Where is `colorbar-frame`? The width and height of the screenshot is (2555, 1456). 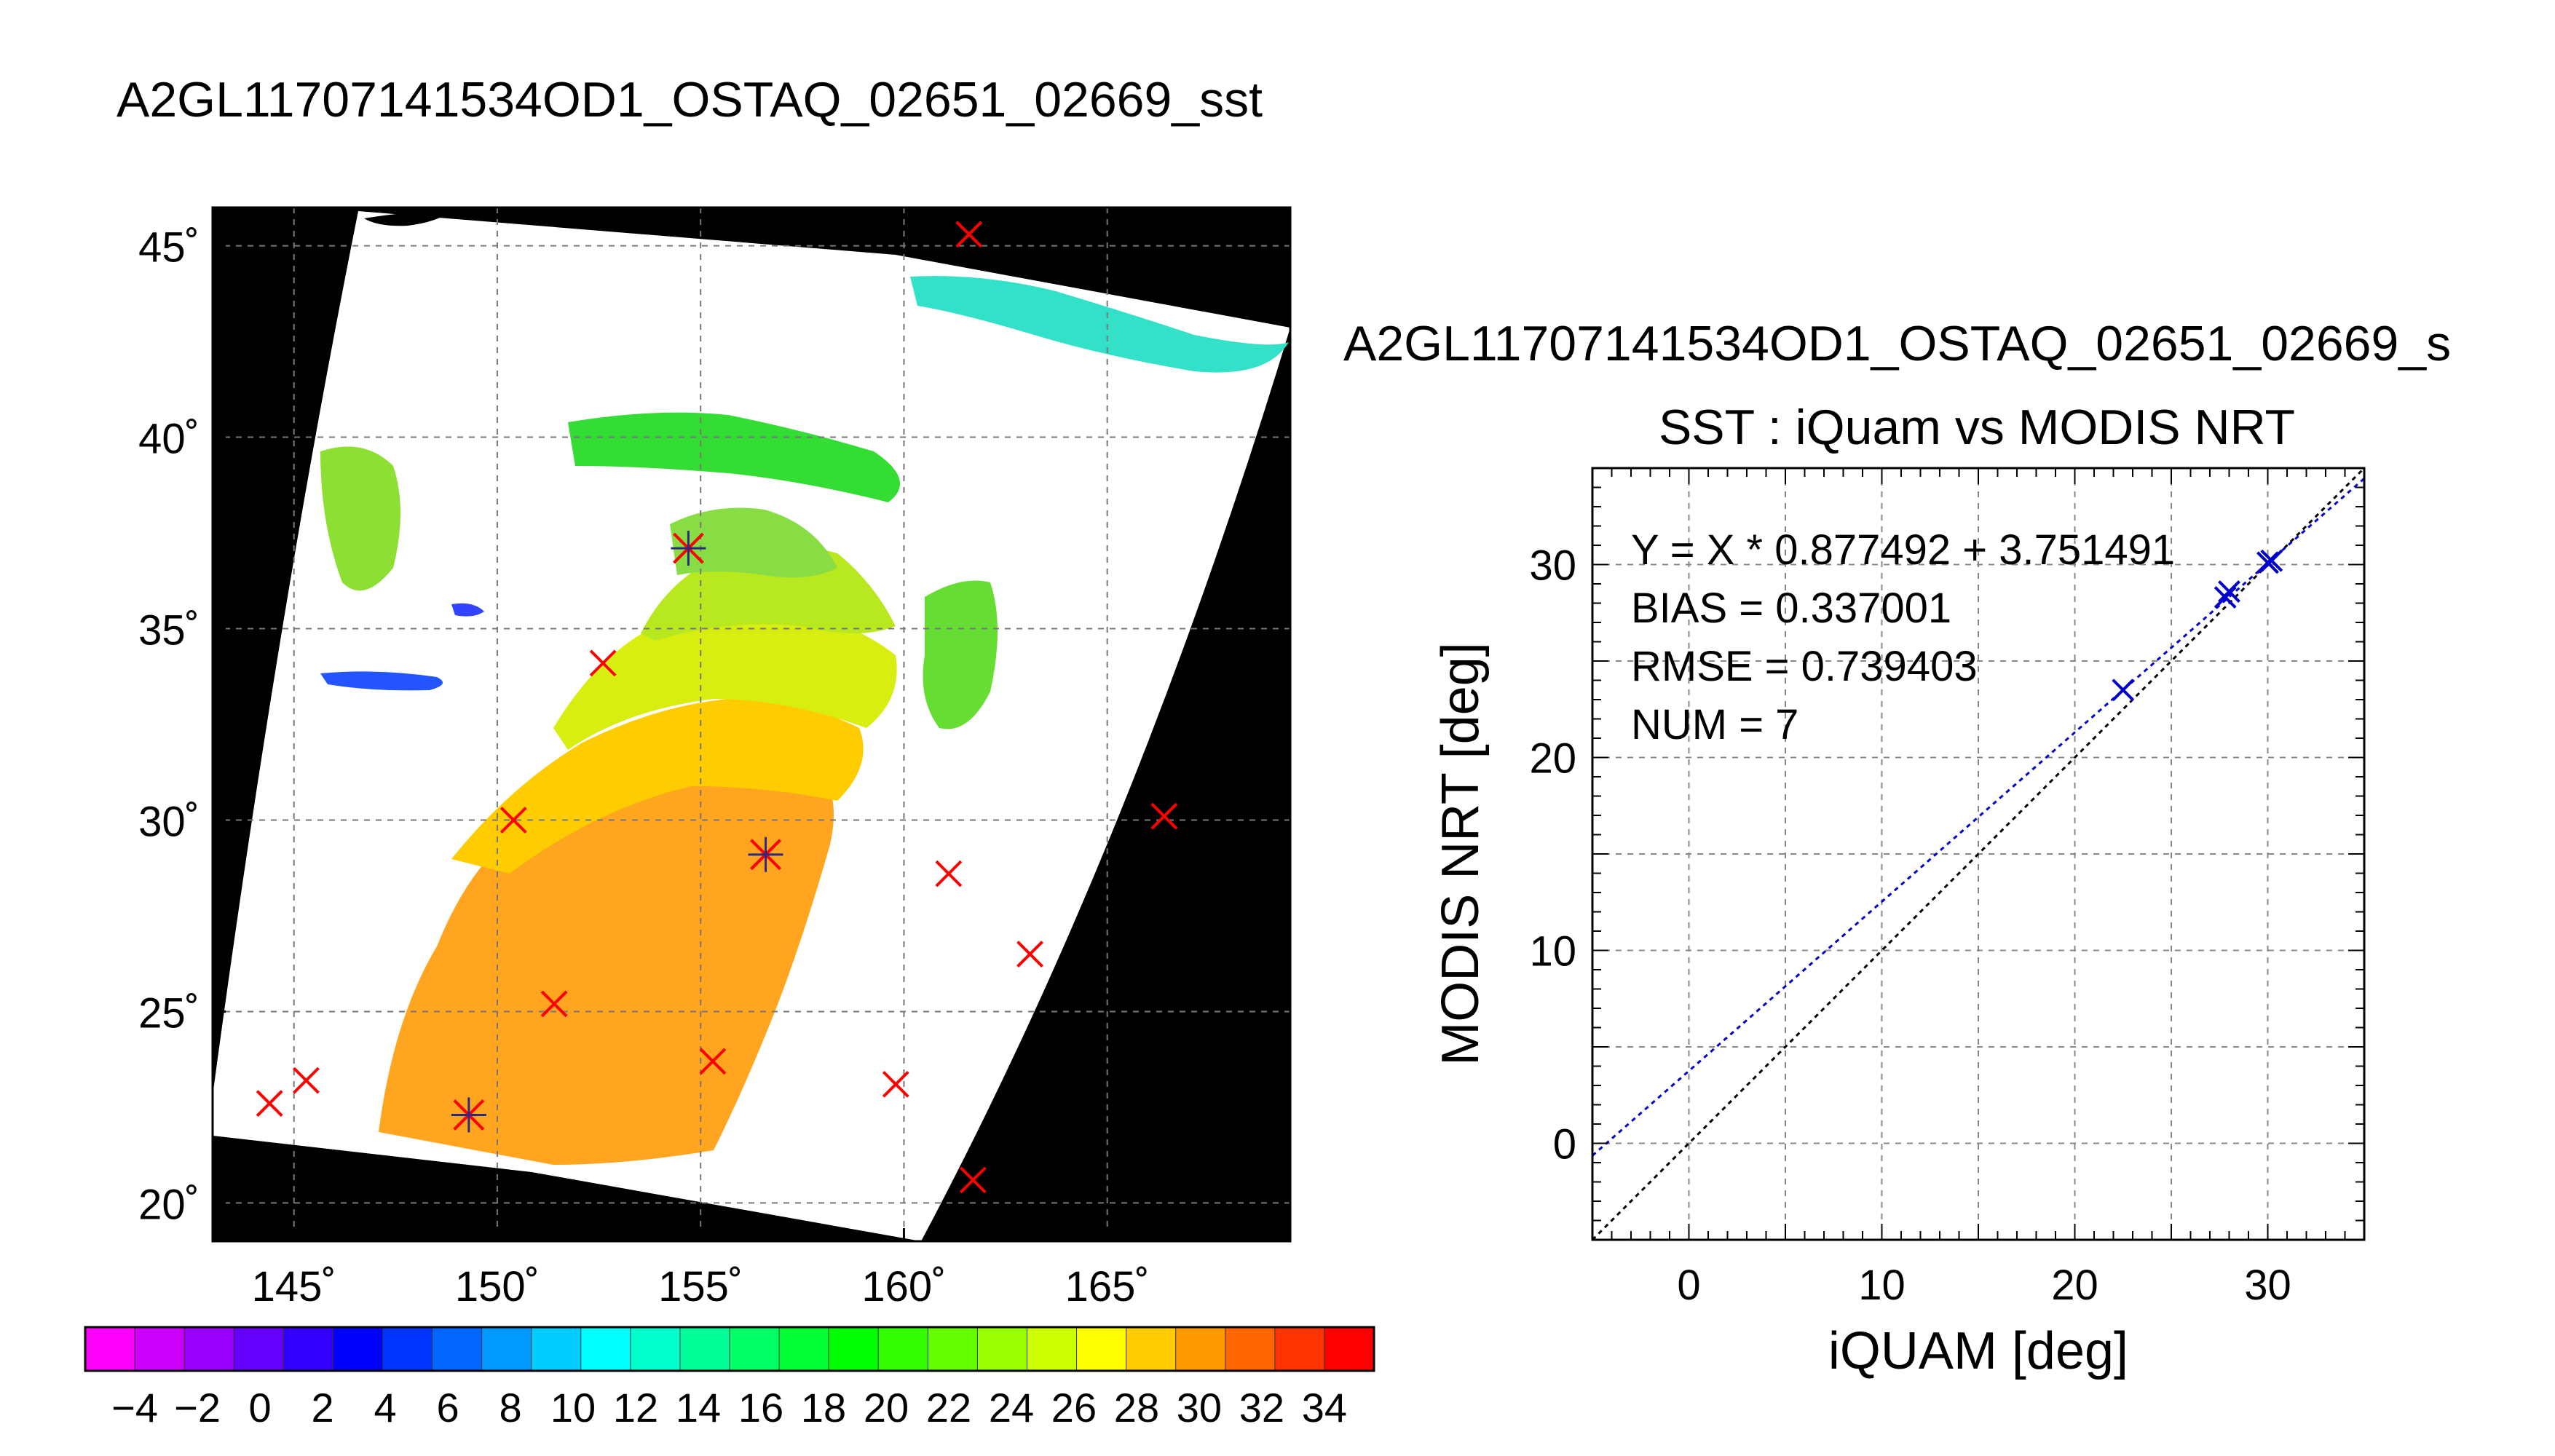 colorbar-frame is located at coordinates (729, 1349).